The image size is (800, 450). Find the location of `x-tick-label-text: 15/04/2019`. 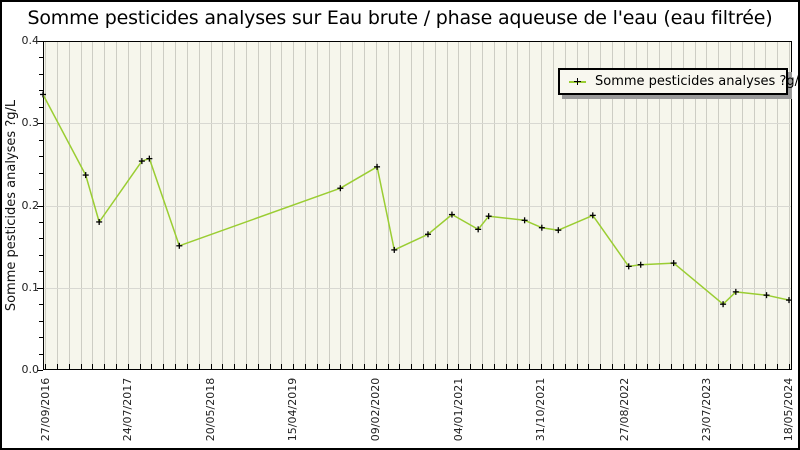

x-tick-label-text: 15/04/2019 is located at coordinates (293, 409).